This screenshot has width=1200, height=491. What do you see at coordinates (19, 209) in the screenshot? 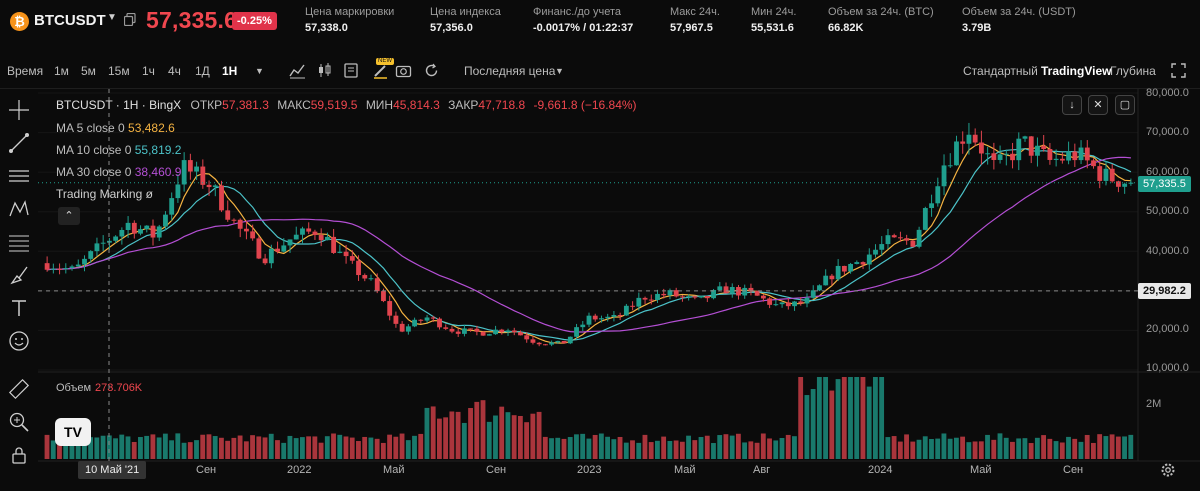
I see `pattern-icon` at bounding box center [19, 209].